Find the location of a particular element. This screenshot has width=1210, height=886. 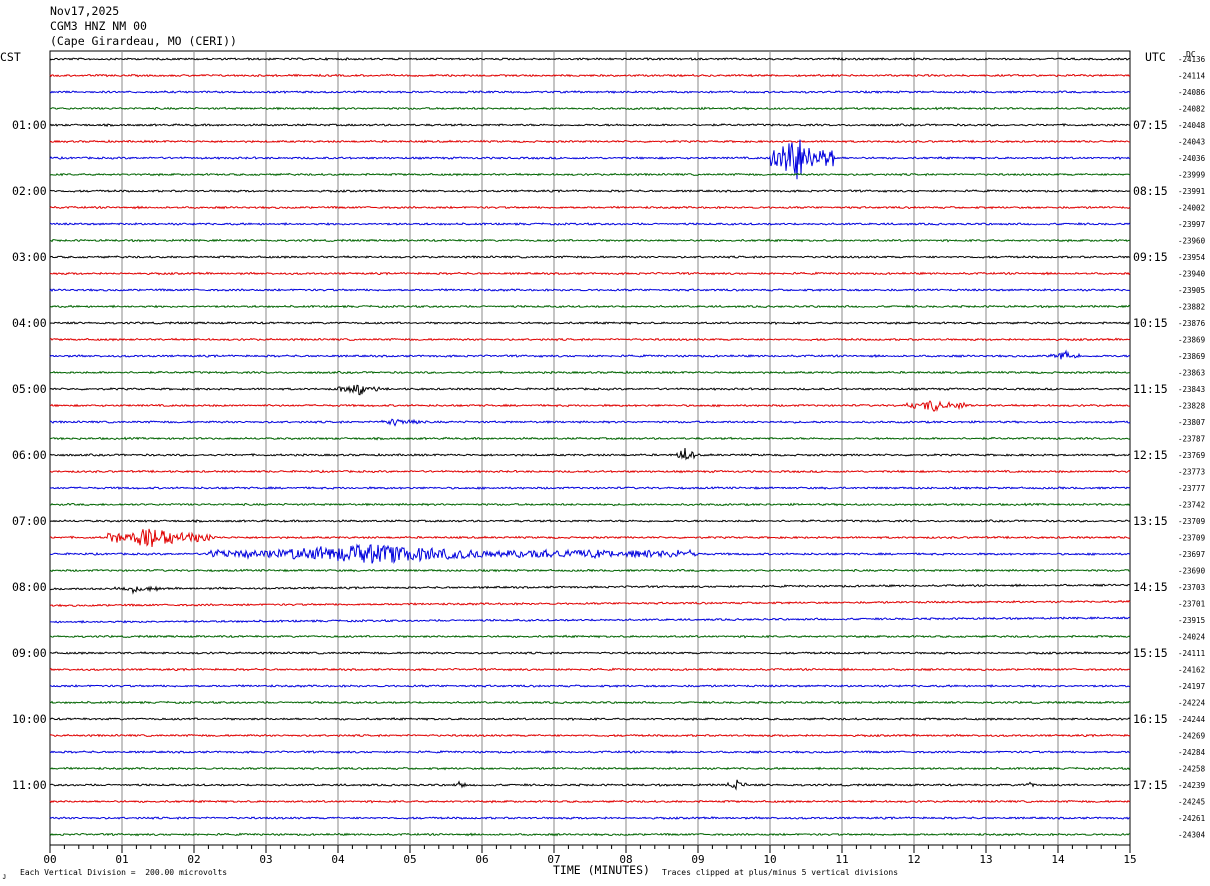

dc-offset-header: DC is located at coordinates (1191, 54).